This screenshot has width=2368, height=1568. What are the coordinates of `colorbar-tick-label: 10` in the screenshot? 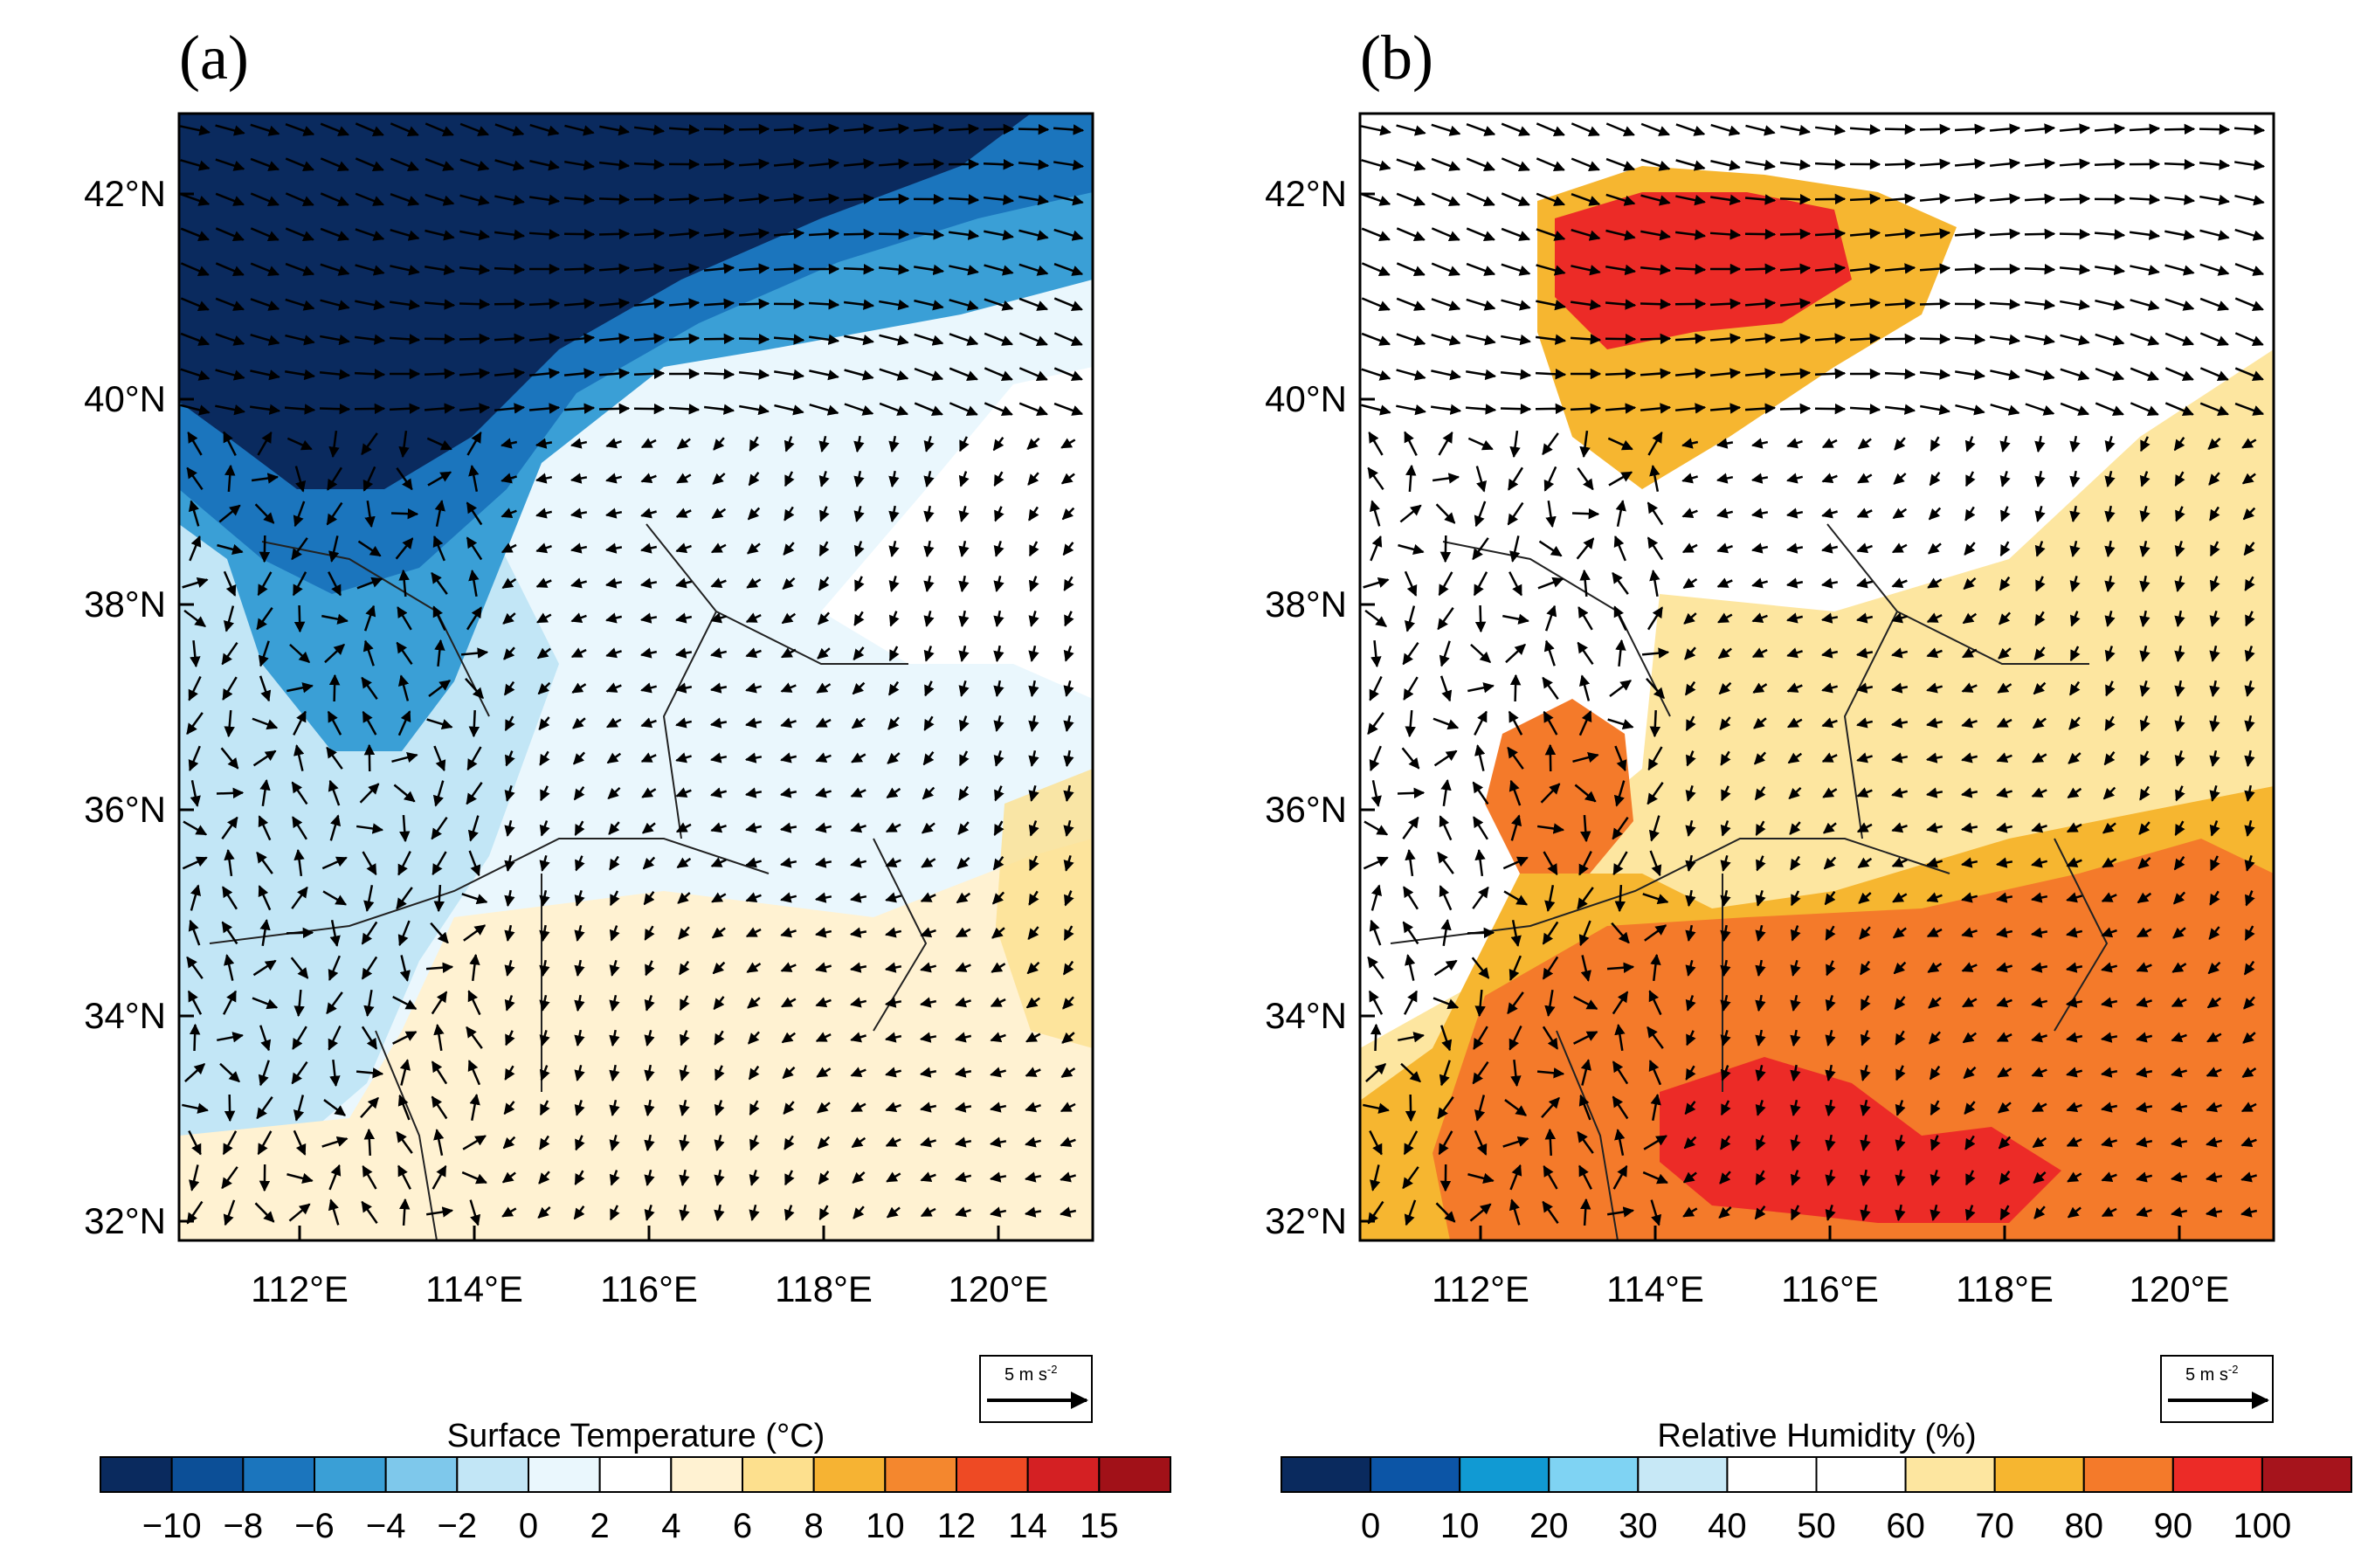 It's located at (1460, 1526).